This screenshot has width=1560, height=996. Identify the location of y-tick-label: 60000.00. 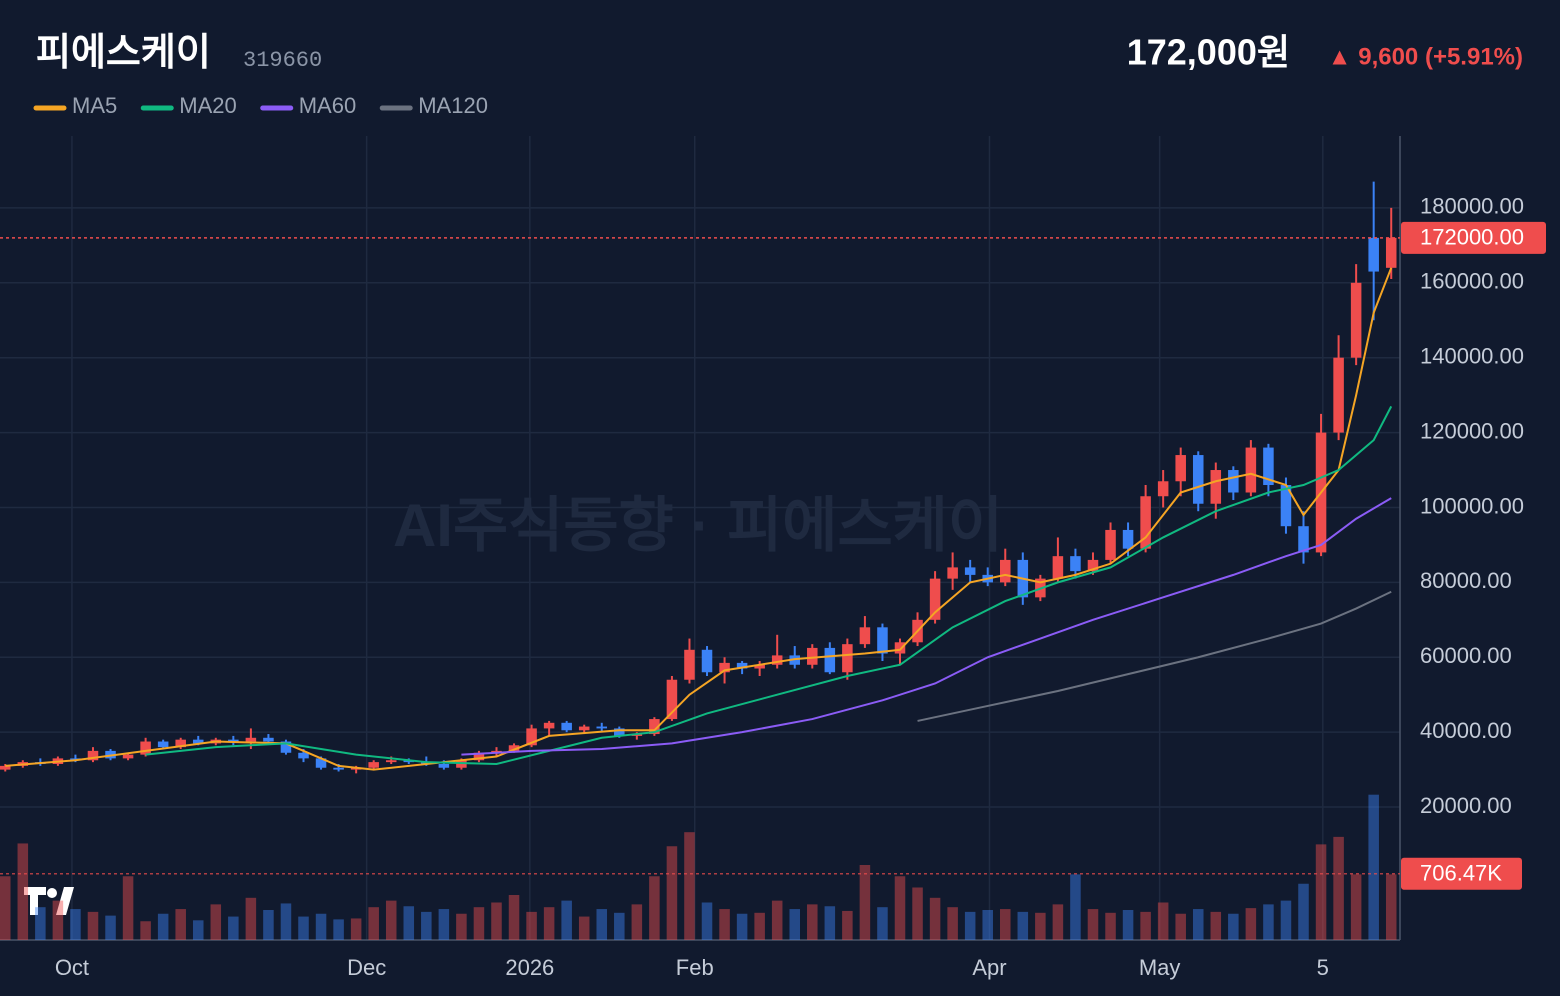
(1466, 655).